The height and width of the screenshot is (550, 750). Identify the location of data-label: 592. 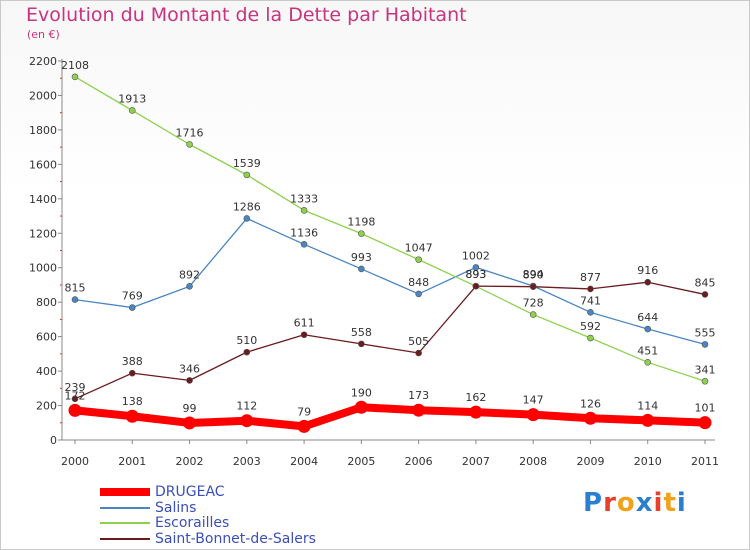
(590, 326).